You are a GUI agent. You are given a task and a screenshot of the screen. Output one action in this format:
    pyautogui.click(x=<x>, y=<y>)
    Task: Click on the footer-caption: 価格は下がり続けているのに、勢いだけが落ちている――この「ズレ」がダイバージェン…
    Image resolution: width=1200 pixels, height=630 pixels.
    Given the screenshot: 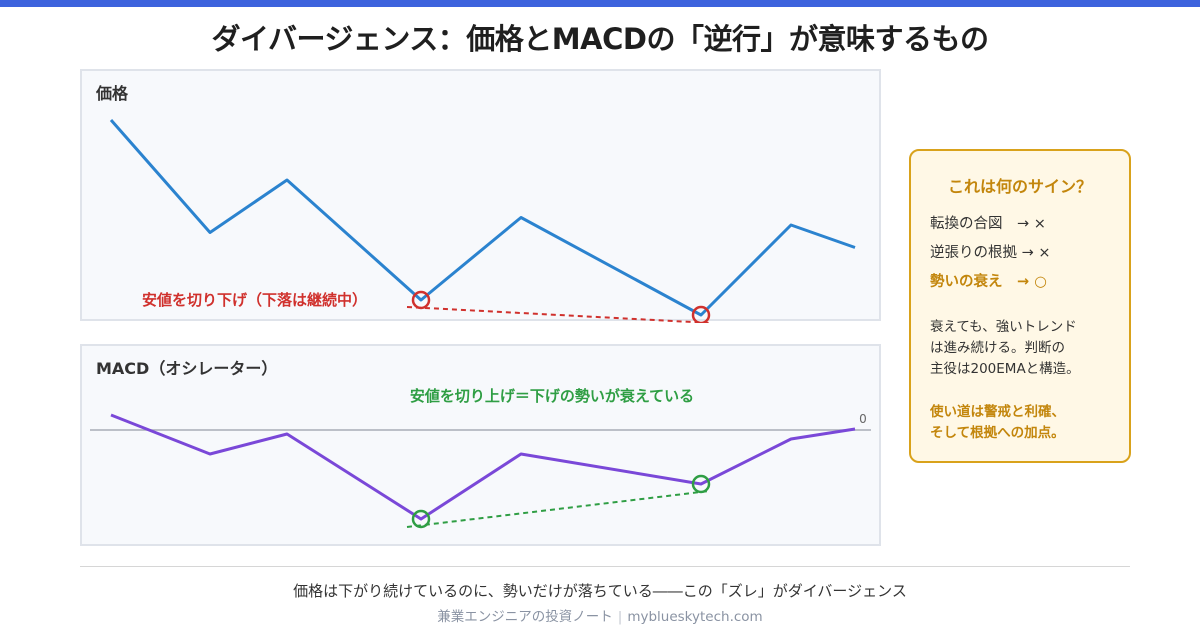 What is the action you would take?
    pyautogui.click(x=600, y=591)
    